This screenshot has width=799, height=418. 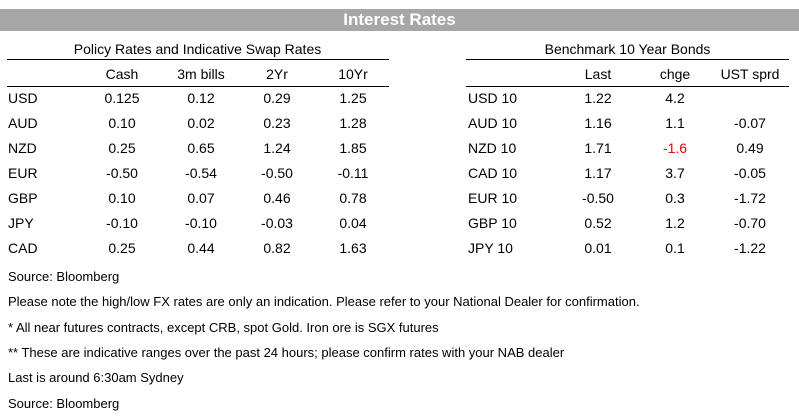 What do you see at coordinates (675, 98) in the screenshot?
I see `bond-chge-value: 4.2` at bounding box center [675, 98].